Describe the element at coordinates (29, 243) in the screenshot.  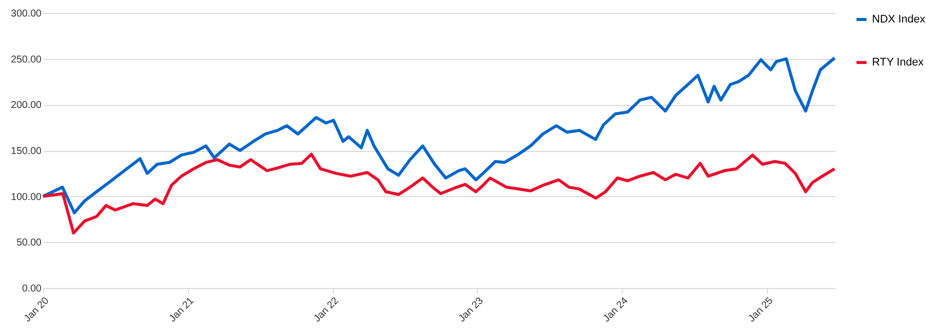
I see `y-tick-label: 50.00` at that location.